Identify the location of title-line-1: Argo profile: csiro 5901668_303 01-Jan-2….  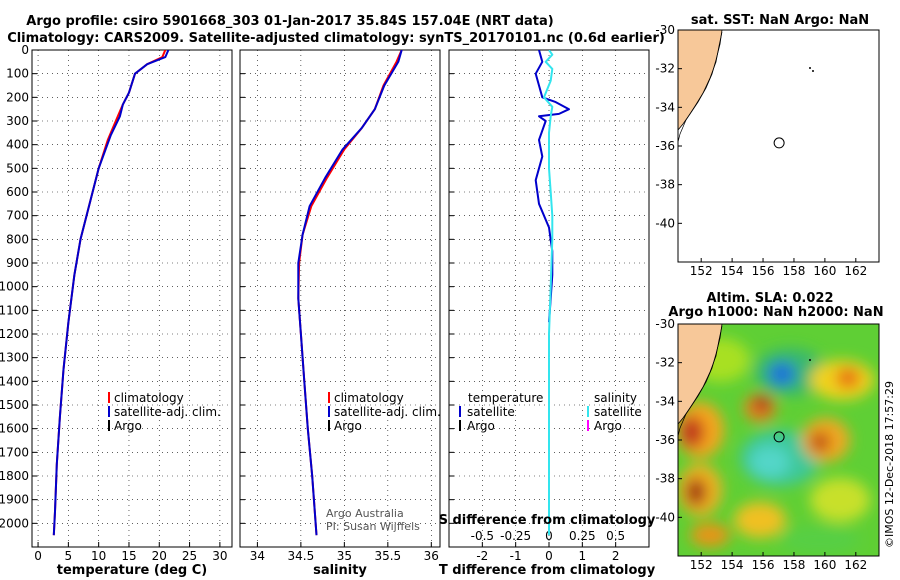
(289, 21).